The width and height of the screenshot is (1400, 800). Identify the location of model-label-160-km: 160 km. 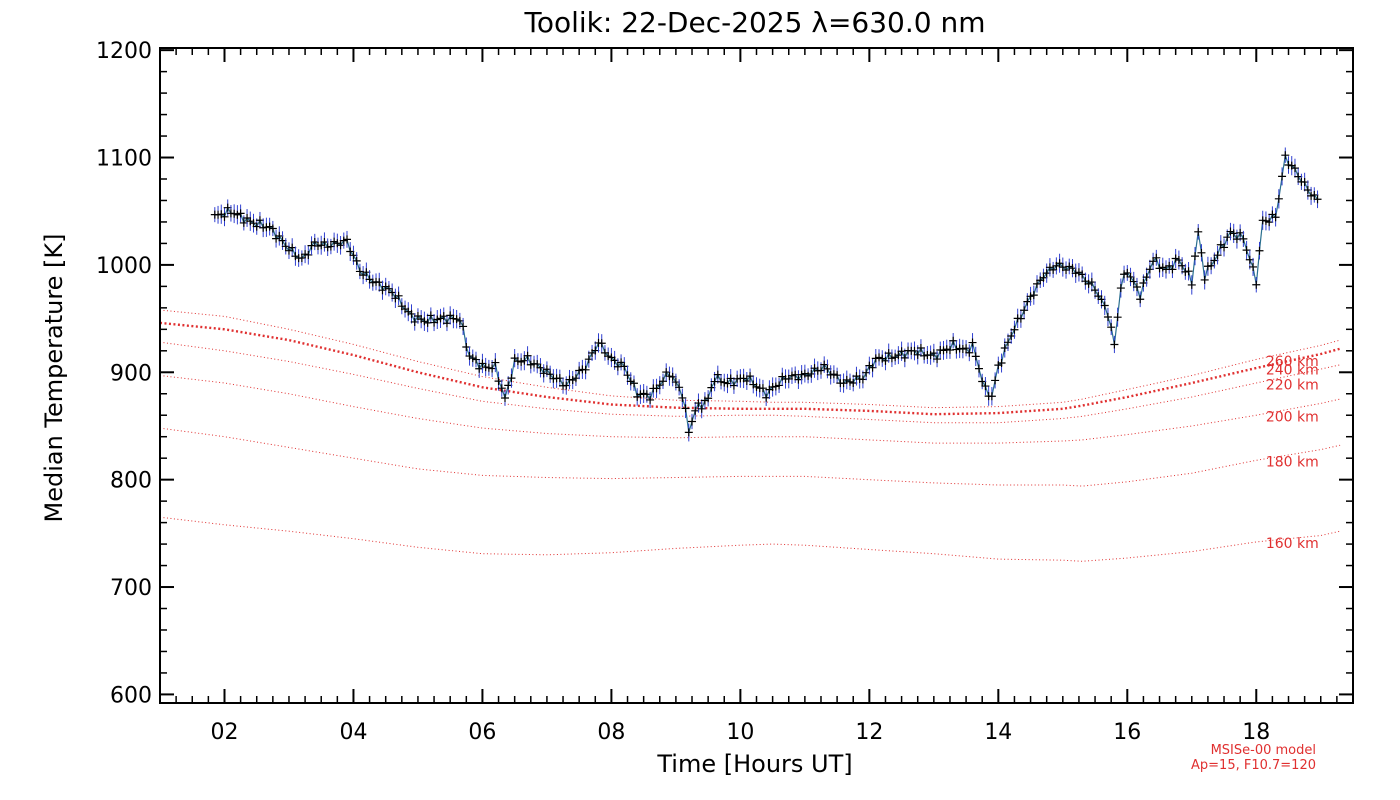
(1292, 544).